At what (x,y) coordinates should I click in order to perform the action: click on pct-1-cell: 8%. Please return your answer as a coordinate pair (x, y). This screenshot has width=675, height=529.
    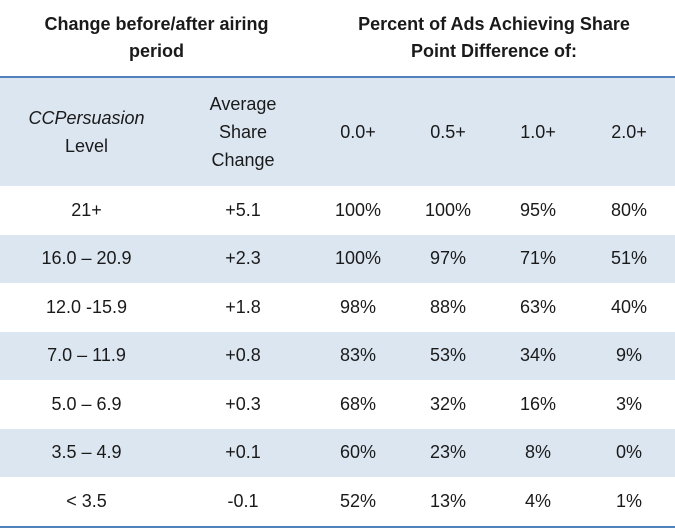
    Looking at the image, I should click on (538, 452).